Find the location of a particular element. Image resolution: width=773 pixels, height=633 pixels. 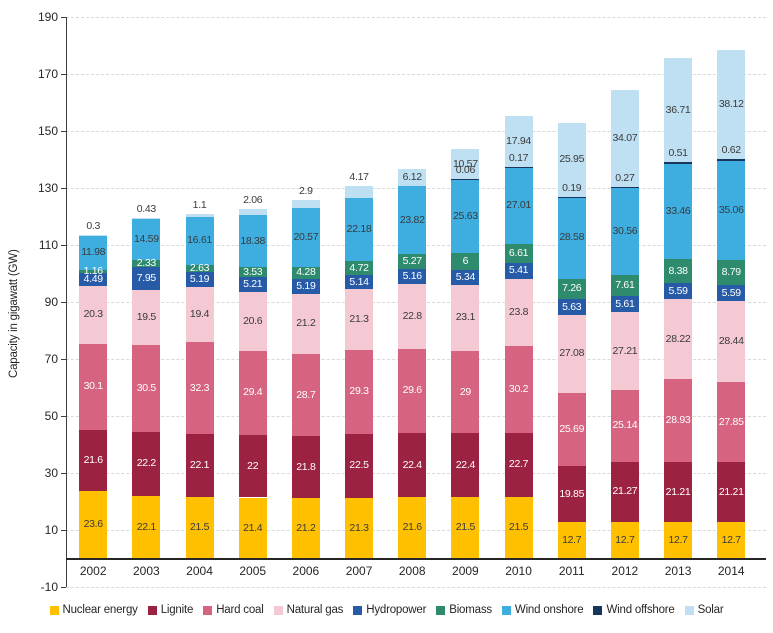

data-label: 21.2 is located at coordinates (306, 323).